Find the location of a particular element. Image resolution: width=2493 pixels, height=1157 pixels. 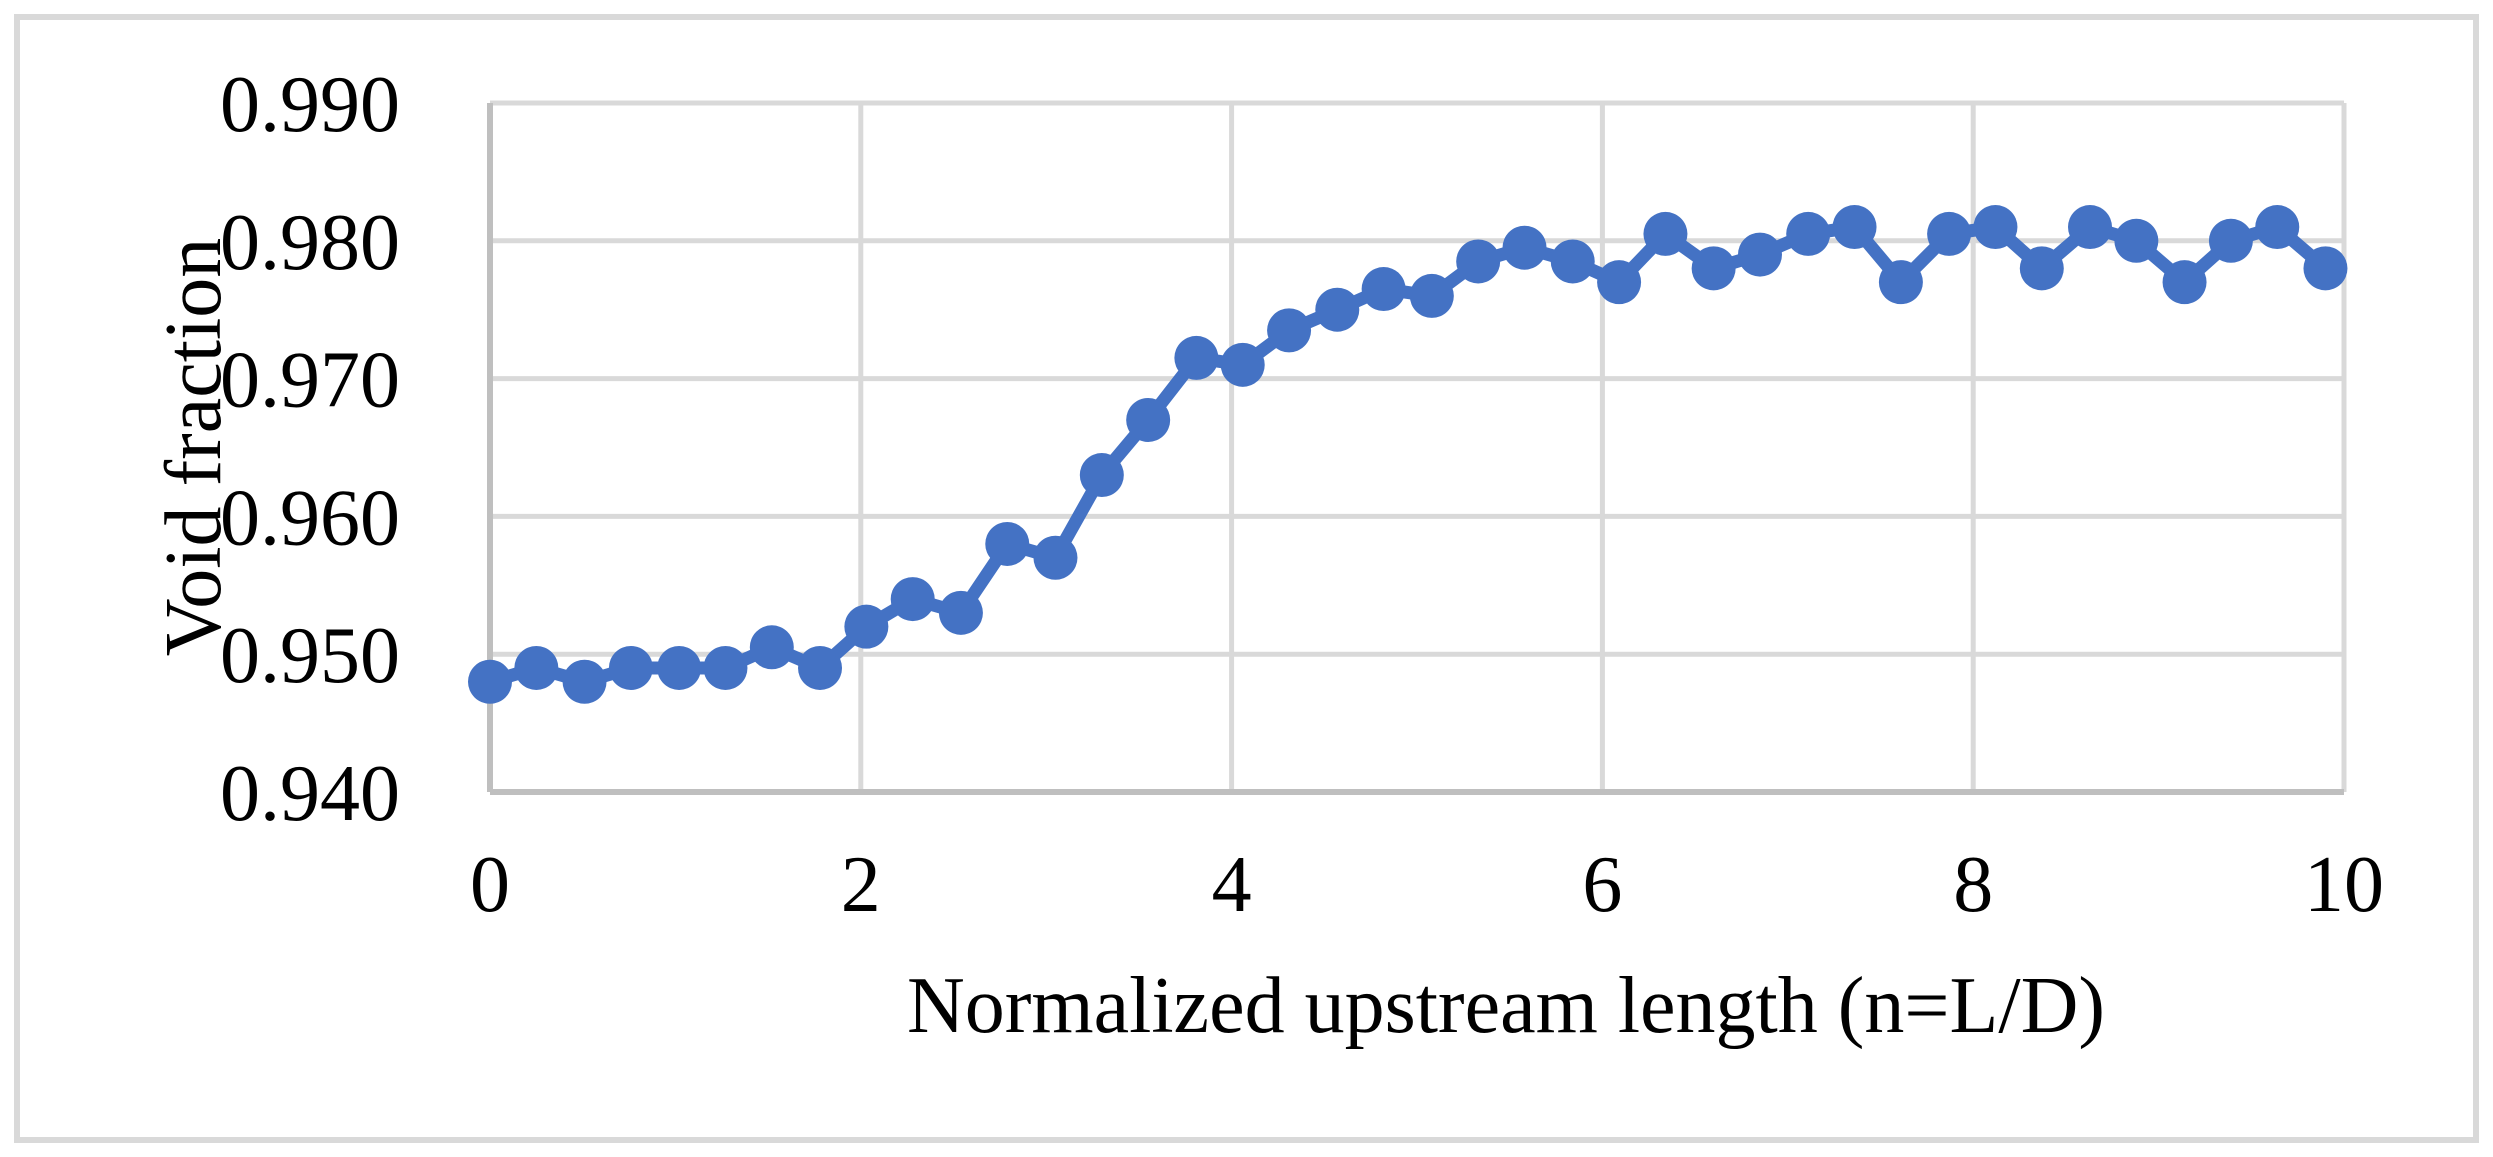

x-tick-label: 6 is located at coordinates (1602, 885).